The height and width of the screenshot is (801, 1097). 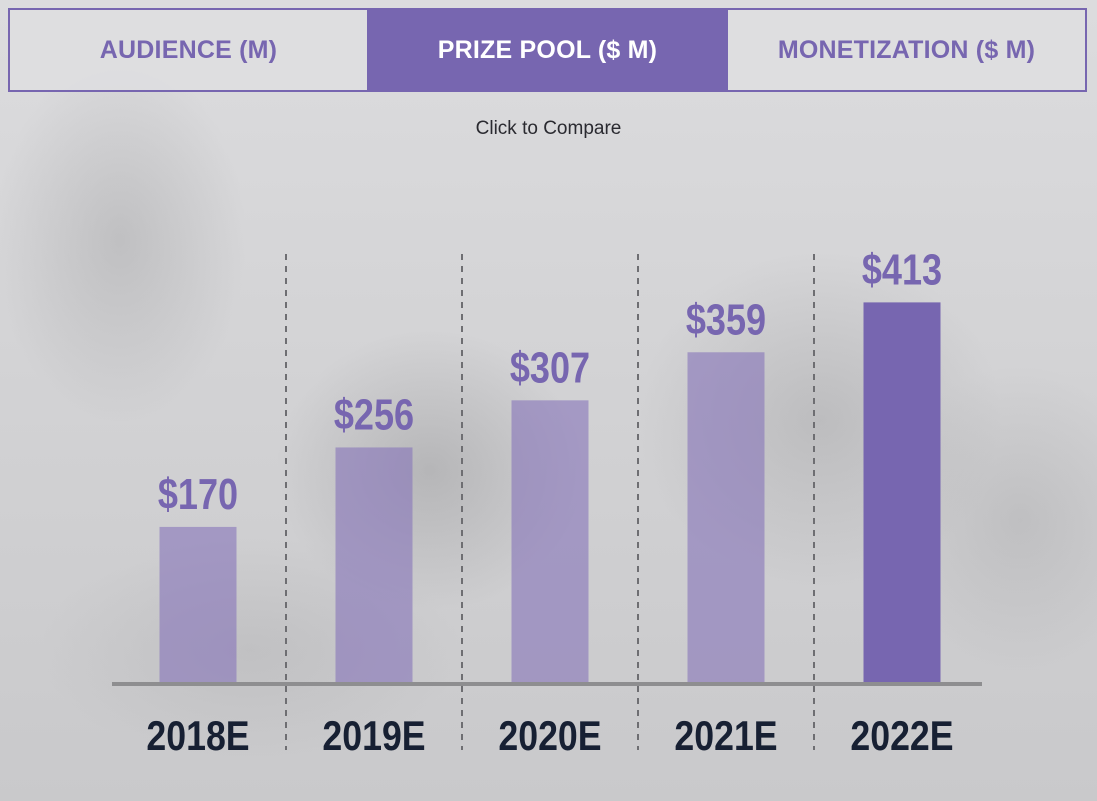 I want to click on tab-audience: AUDIENCE (M), so click(x=188, y=49).